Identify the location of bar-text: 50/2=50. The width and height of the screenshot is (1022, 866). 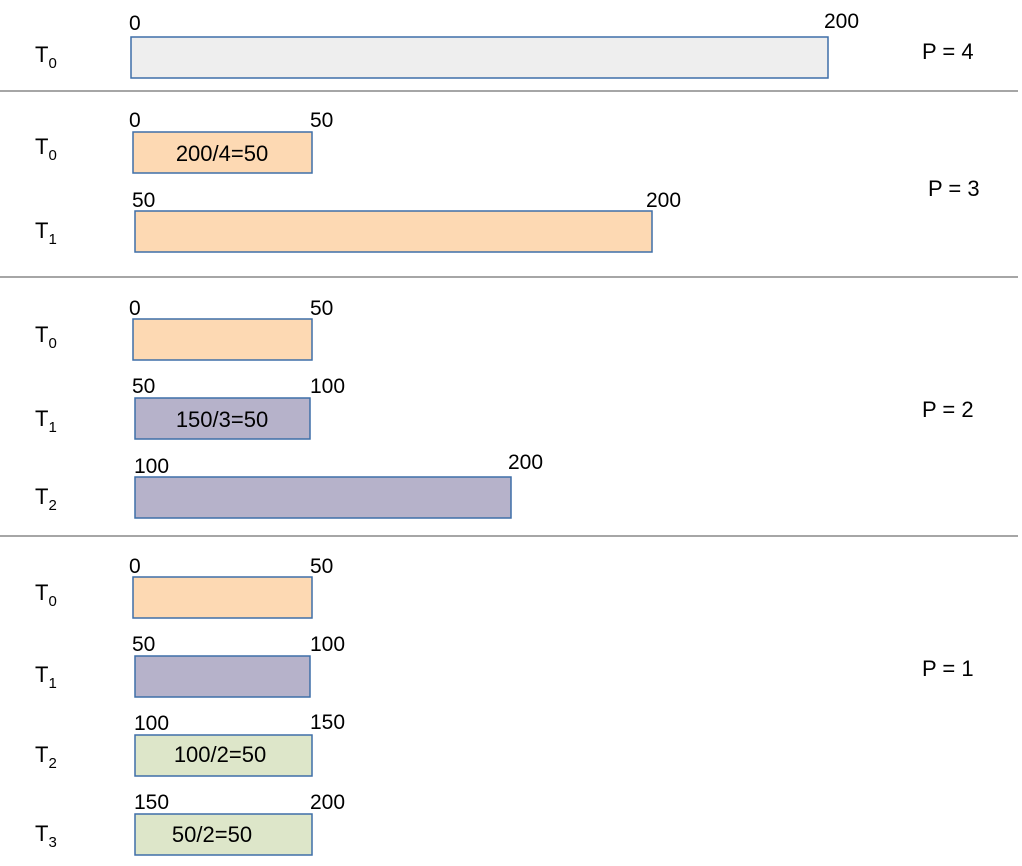
(212, 834).